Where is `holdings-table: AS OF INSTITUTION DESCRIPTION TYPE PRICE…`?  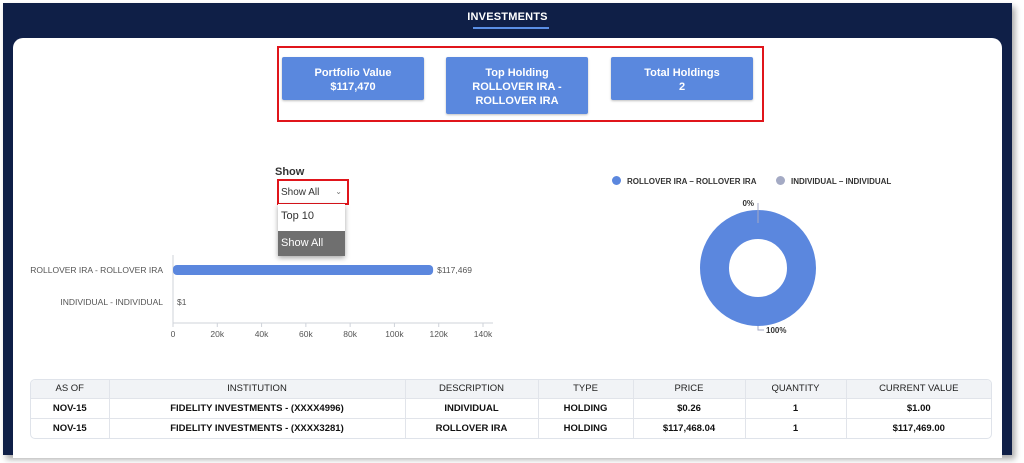 holdings-table: AS OF INSTITUTION DESCRIPTION TYPE PRICE… is located at coordinates (511, 409).